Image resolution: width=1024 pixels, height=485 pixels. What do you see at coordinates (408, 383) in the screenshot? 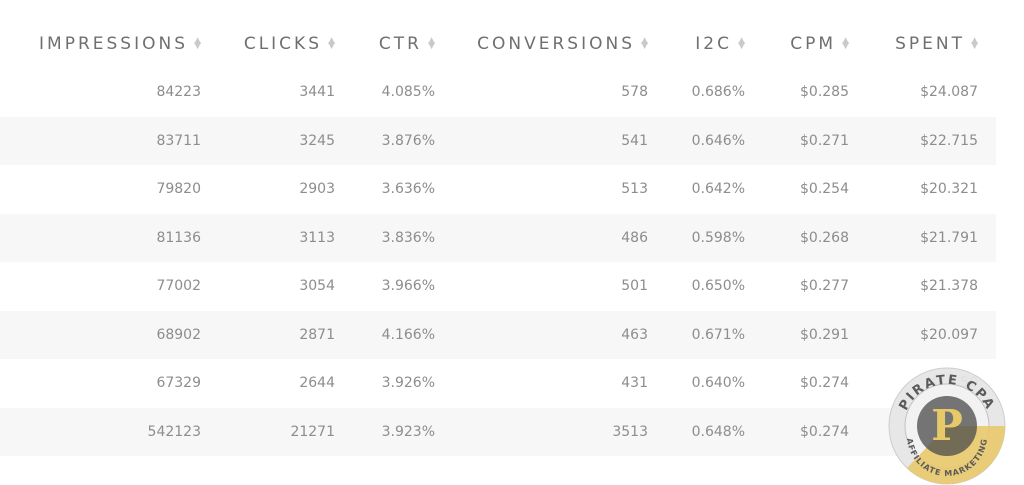
I see `cell-ctr: 3.926%` at bounding box center [408, 383].